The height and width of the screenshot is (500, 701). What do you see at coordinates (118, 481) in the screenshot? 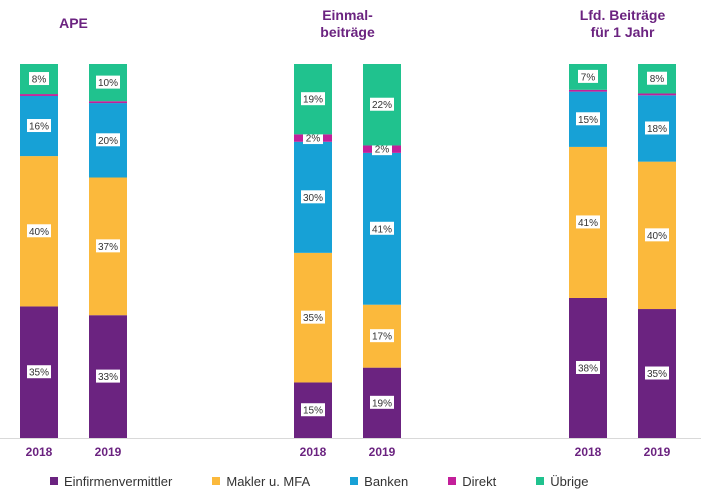
I see `legend-label: Einfirmenvermittler` at bounding box center [118, 481].